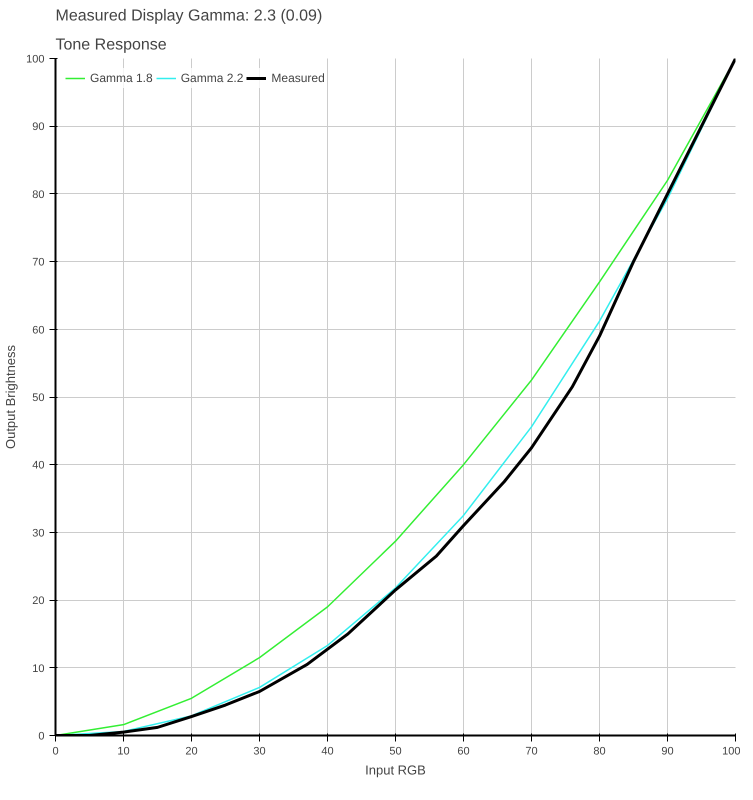  What do you see at coordinates (463, 752) in the screenshot?
I see `x-tick-label: 60` at bounding box center [463, 752].